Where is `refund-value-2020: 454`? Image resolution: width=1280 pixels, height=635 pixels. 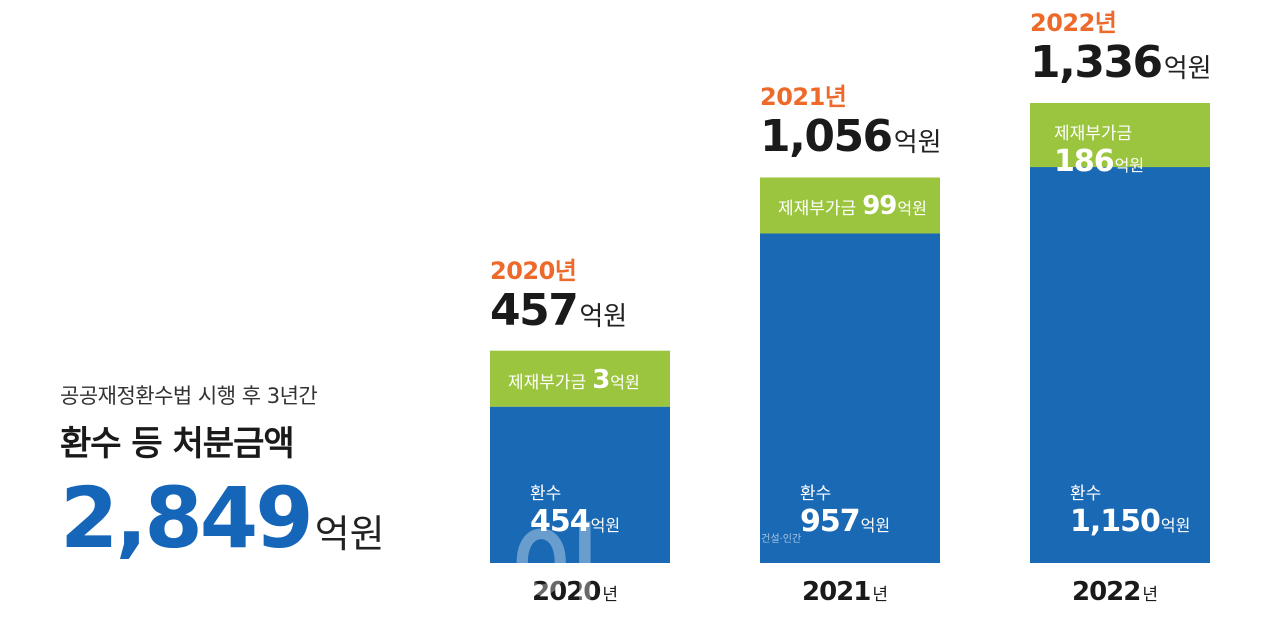 refund-value-2020: 454 is located at coordinates (560, 521).